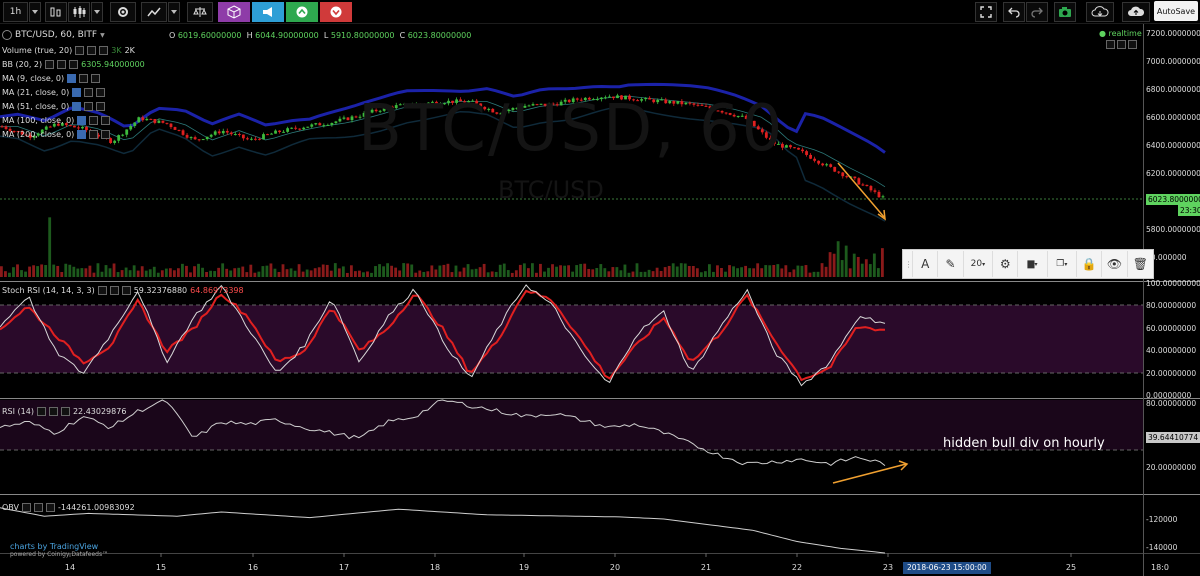 The width and height of the screenshot is (1200, 576). I want to click on gear-icon, so click(123, 12).